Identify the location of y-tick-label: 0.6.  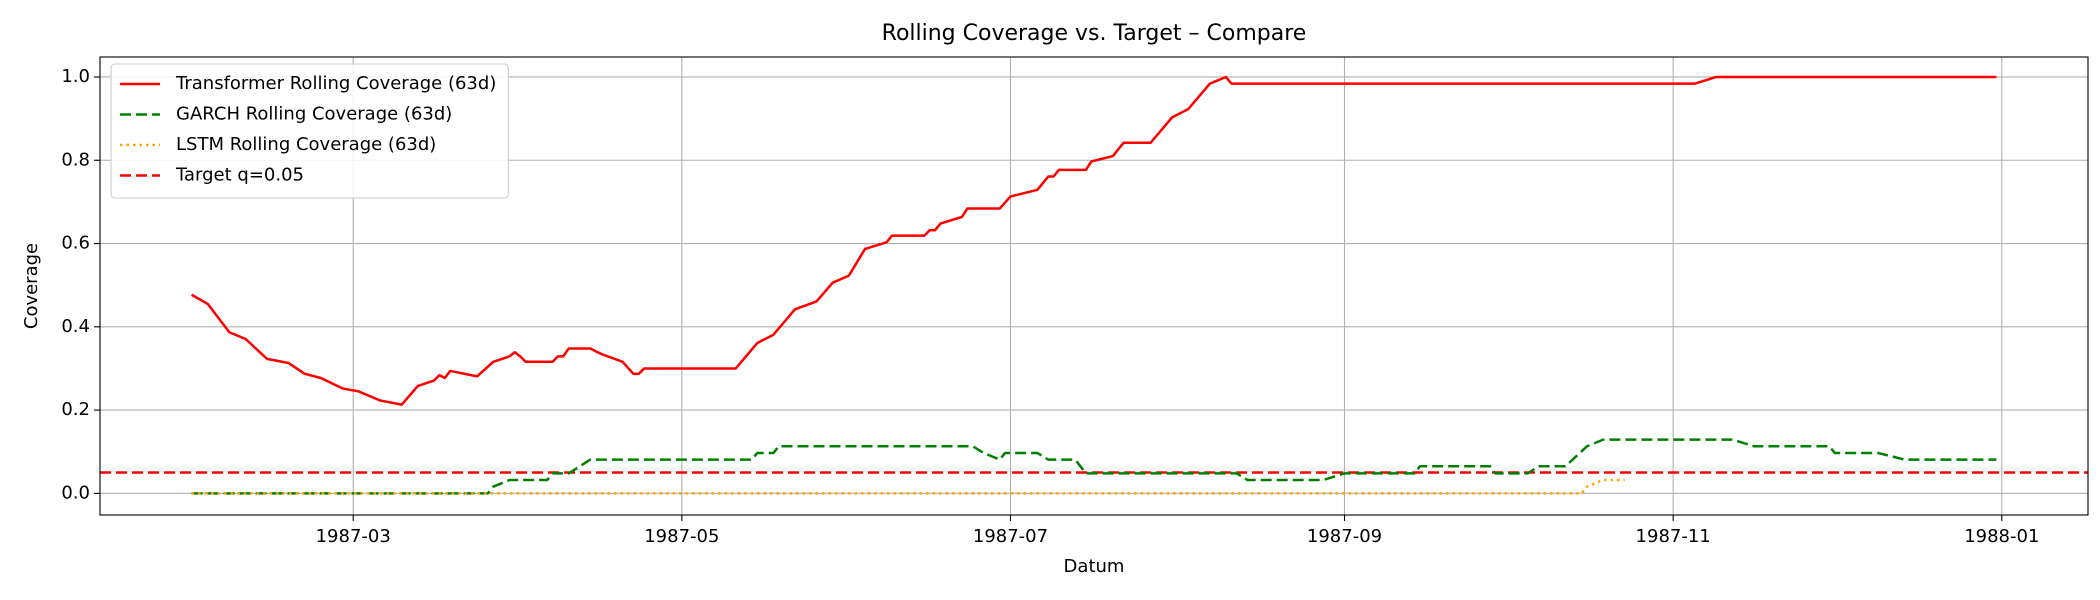
(75, 243).